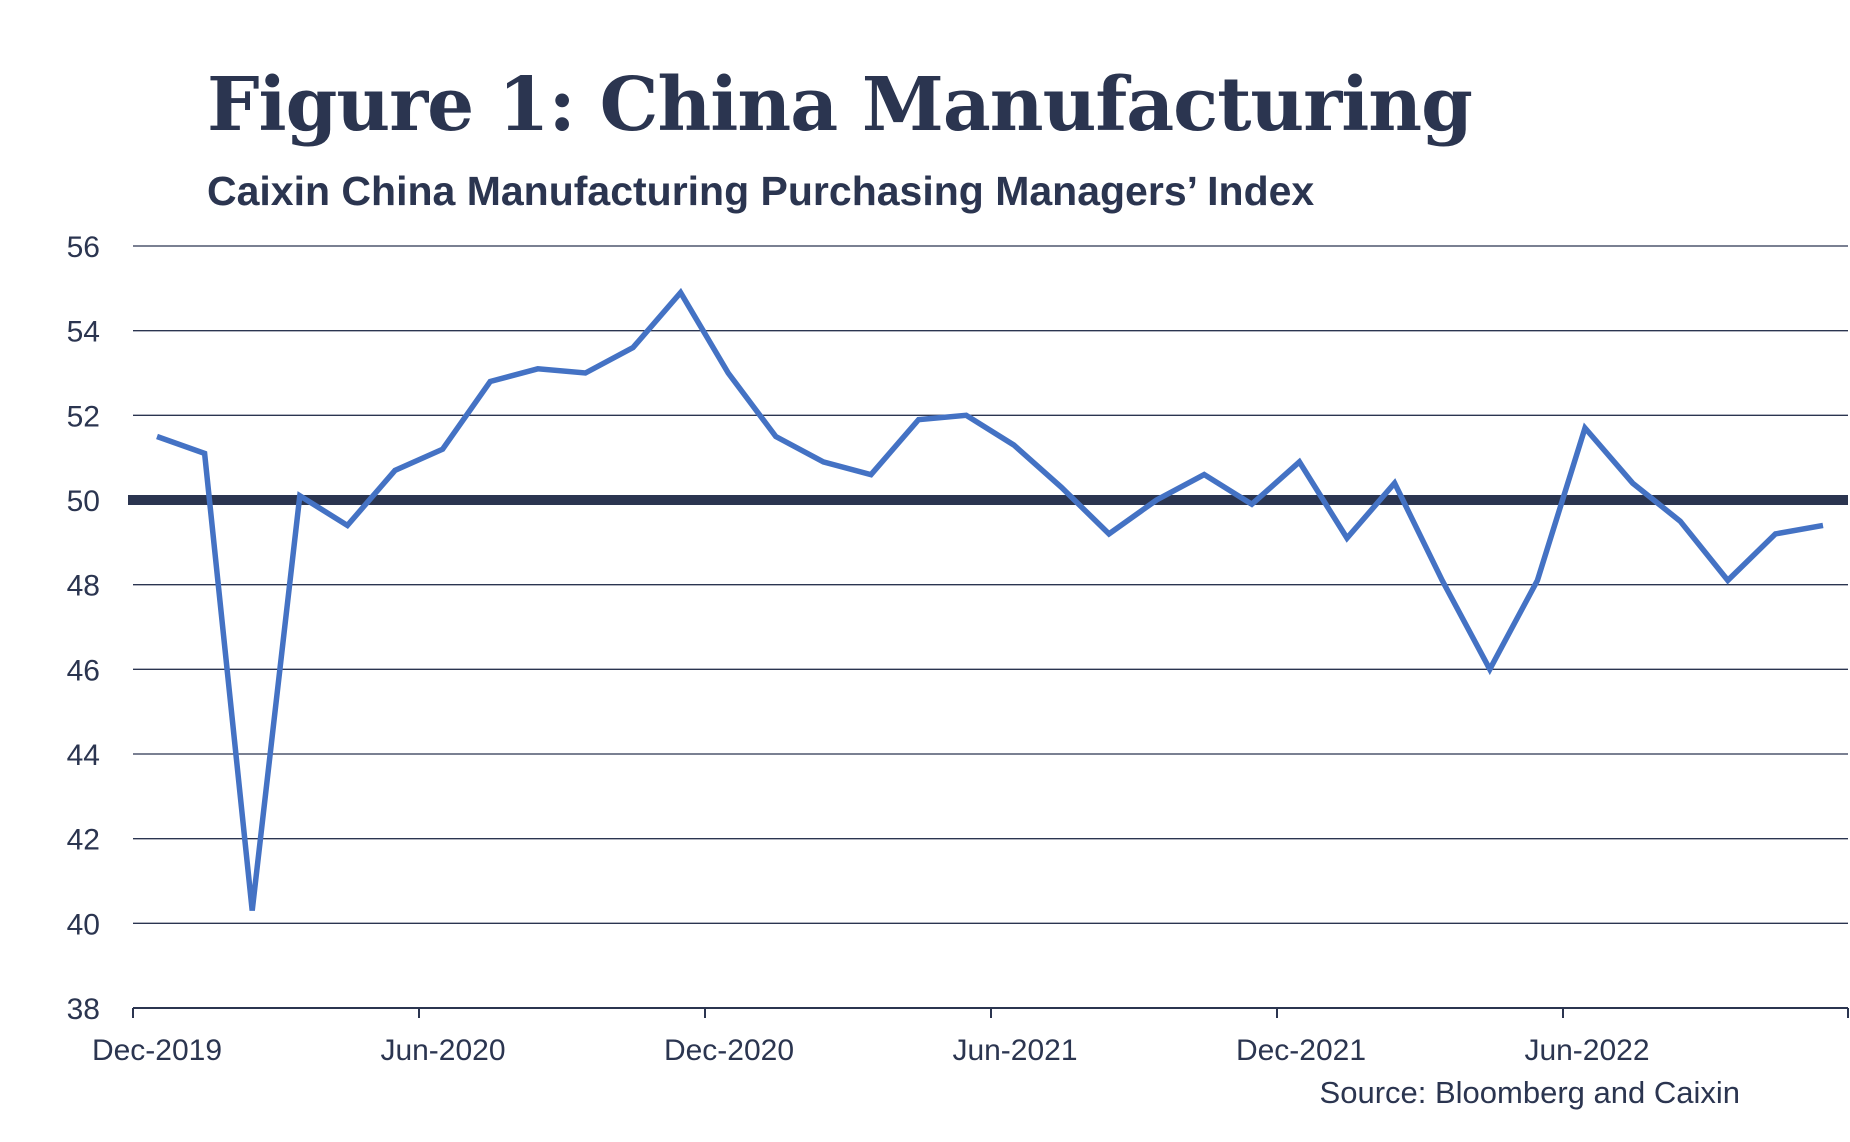 The image size is (1850, 1142). What do you see at coordinates (1014, 1050) in the screenshot?
I see `x-tick-label-Jun-2021: Jun-2021` at bounding box center [1014, 1050].